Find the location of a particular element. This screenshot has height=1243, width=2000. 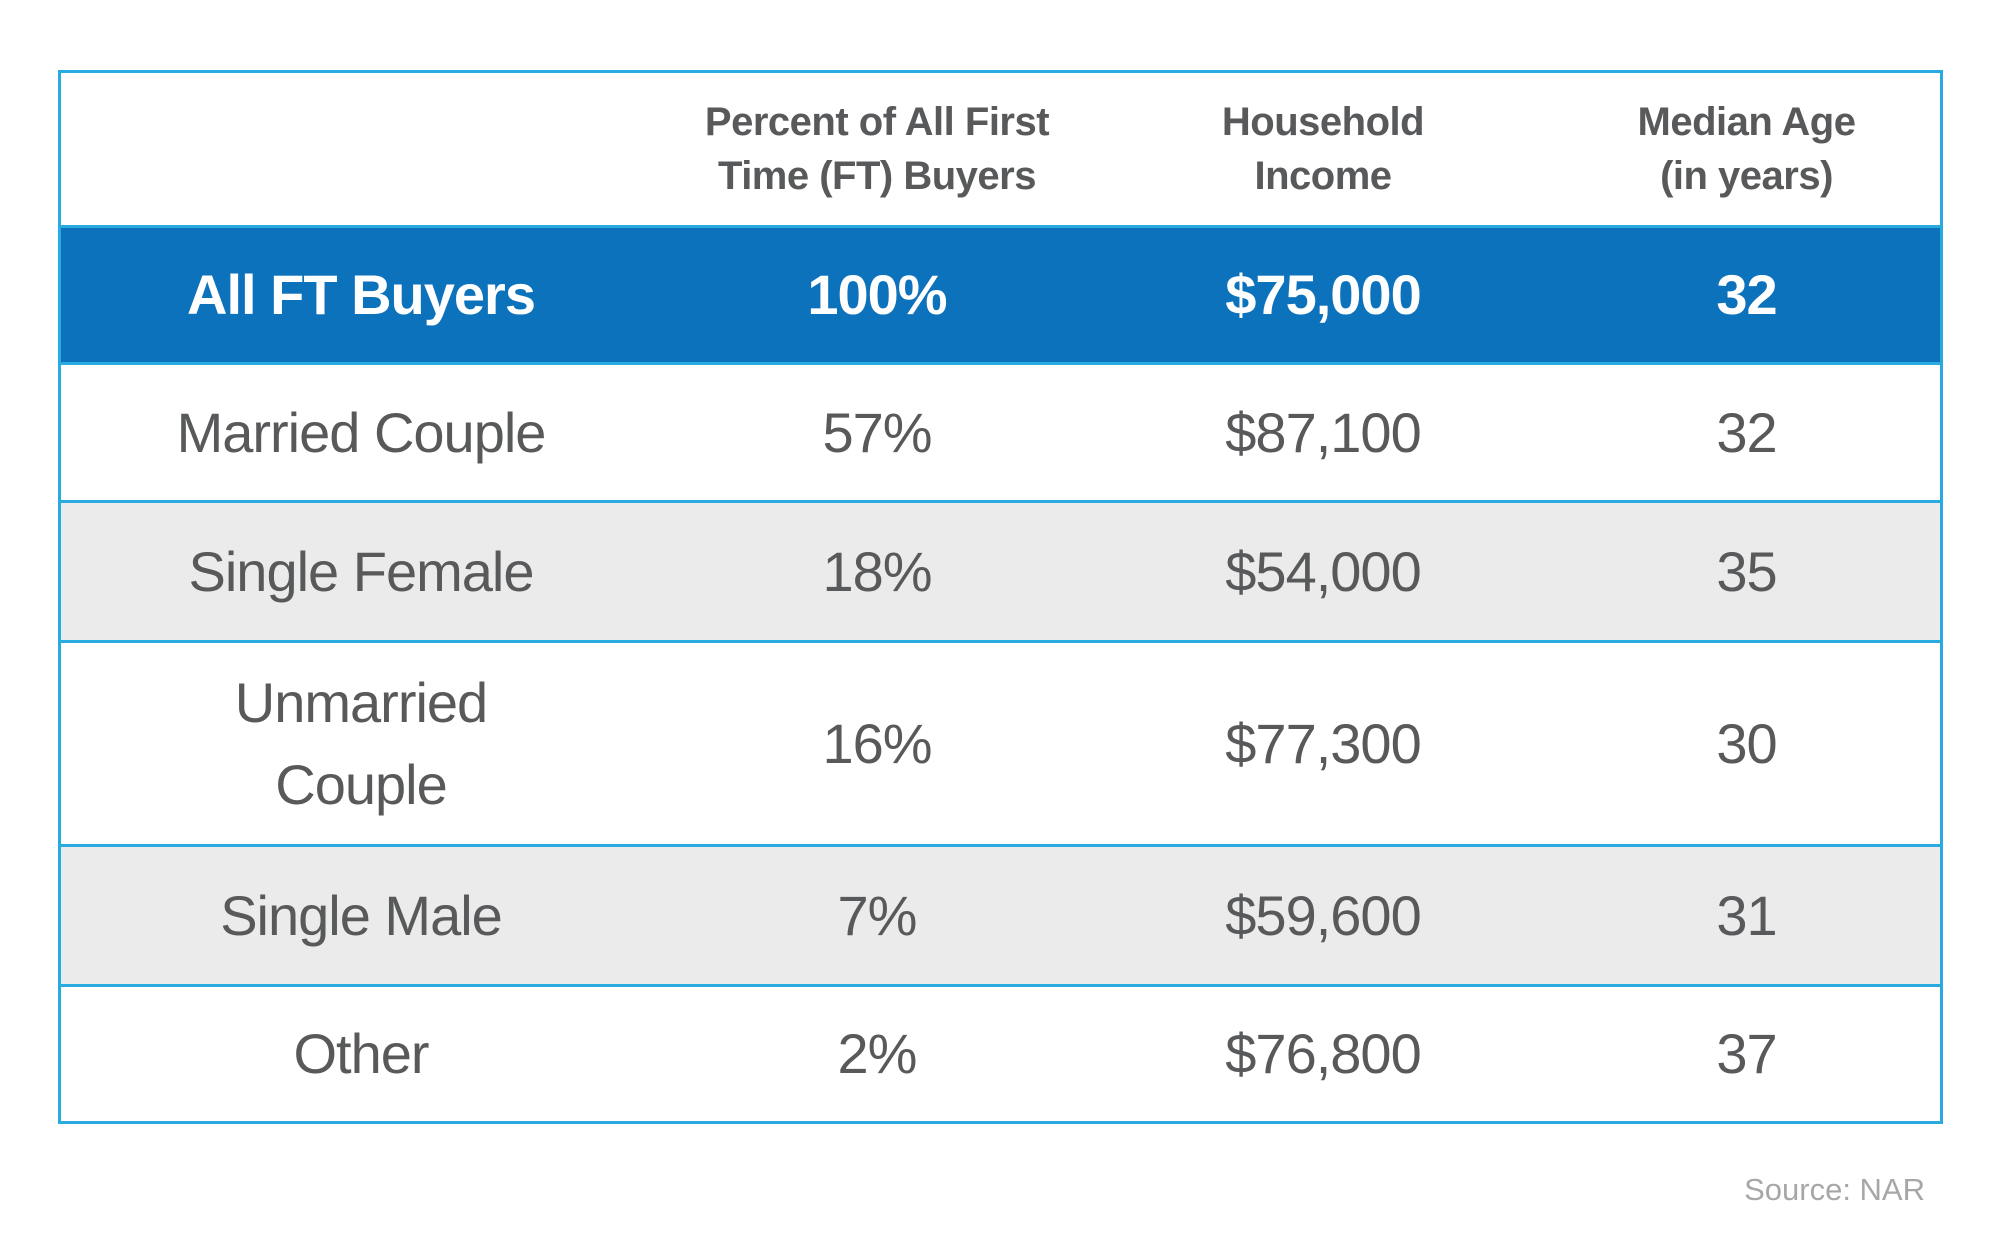

age-value: 35 is located at coordinates (1746, 571).